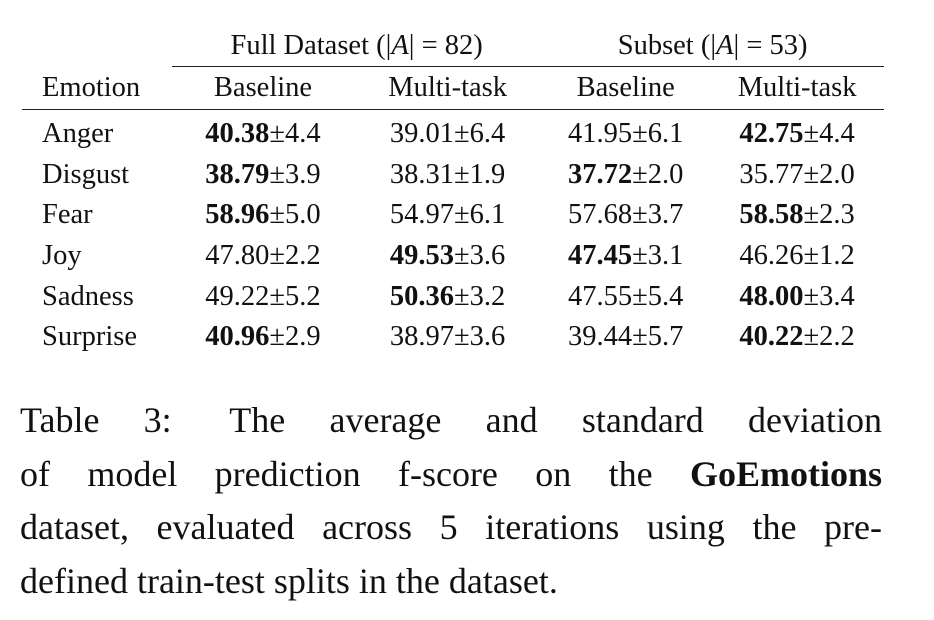 The height and width of the screenshot is (620, 934). I want to click on score-mean: 40.22, so click(771, 337).